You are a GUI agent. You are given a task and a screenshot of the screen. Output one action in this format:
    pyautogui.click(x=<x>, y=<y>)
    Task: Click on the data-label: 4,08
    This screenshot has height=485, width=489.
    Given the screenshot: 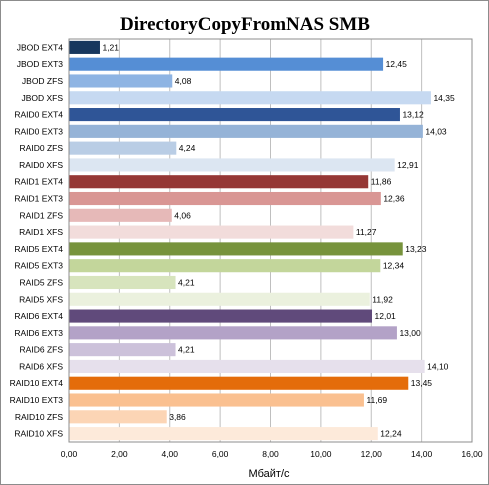 What is the action you would take?
    pyautogui.click(x=183, y=81)
    